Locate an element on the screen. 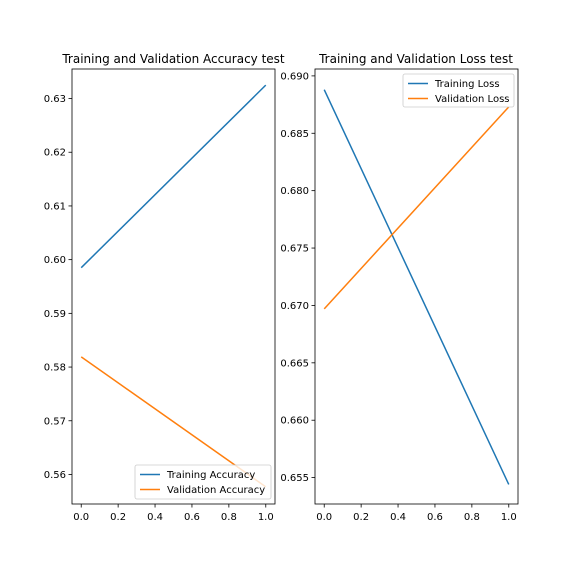  loss-y-tick-label: 0.670 is located at coordinates (294, 306).